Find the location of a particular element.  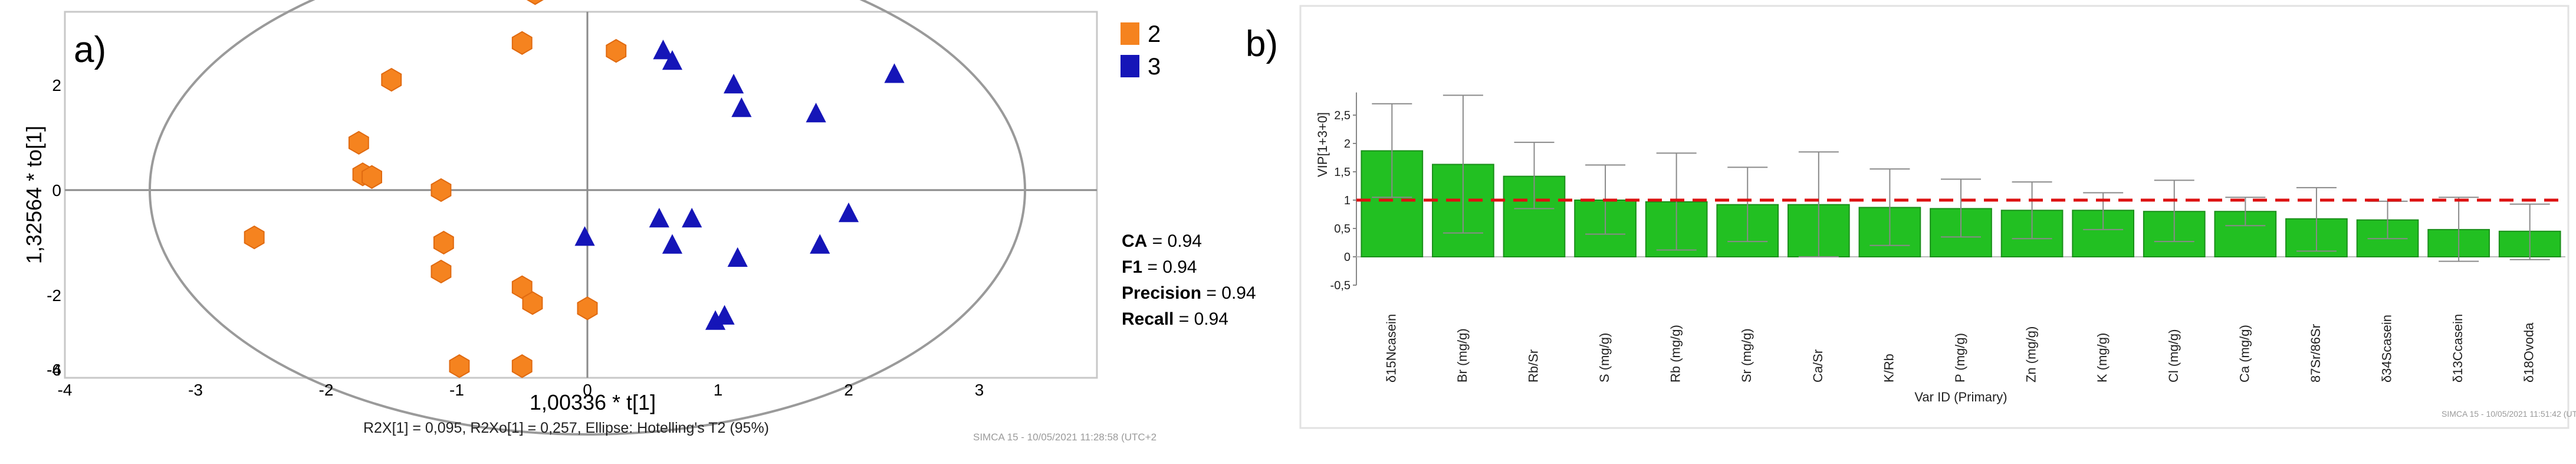

y-tick-label: -4 is located at coordinates (54, 370).